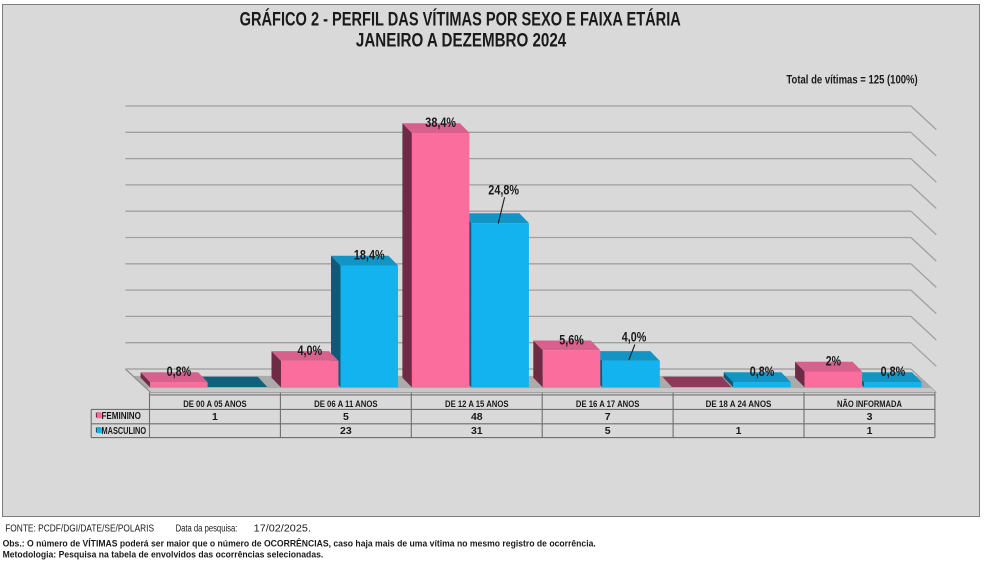 This screenshot has height=564, width=984. Describe the element at coordinates (124, 431) in the screenshot. I see `svg-text: MASCULINO` at that location.